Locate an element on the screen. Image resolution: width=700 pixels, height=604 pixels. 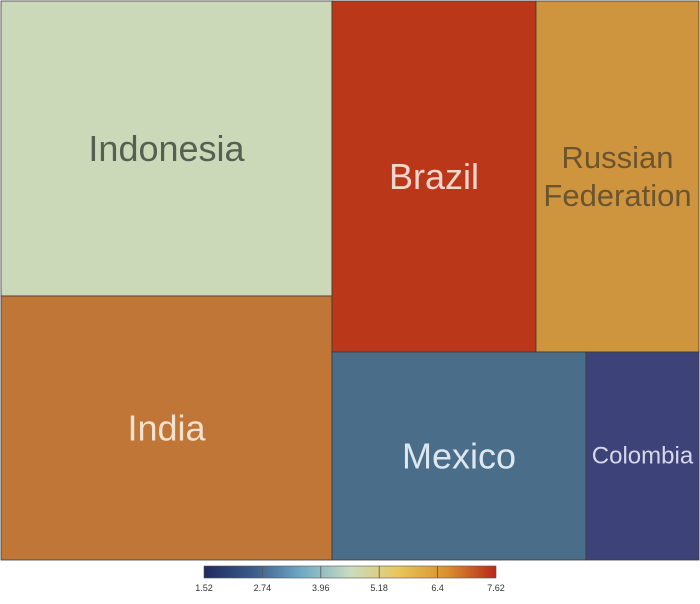
tile-label-india: India is located at coordinates (166, 428).